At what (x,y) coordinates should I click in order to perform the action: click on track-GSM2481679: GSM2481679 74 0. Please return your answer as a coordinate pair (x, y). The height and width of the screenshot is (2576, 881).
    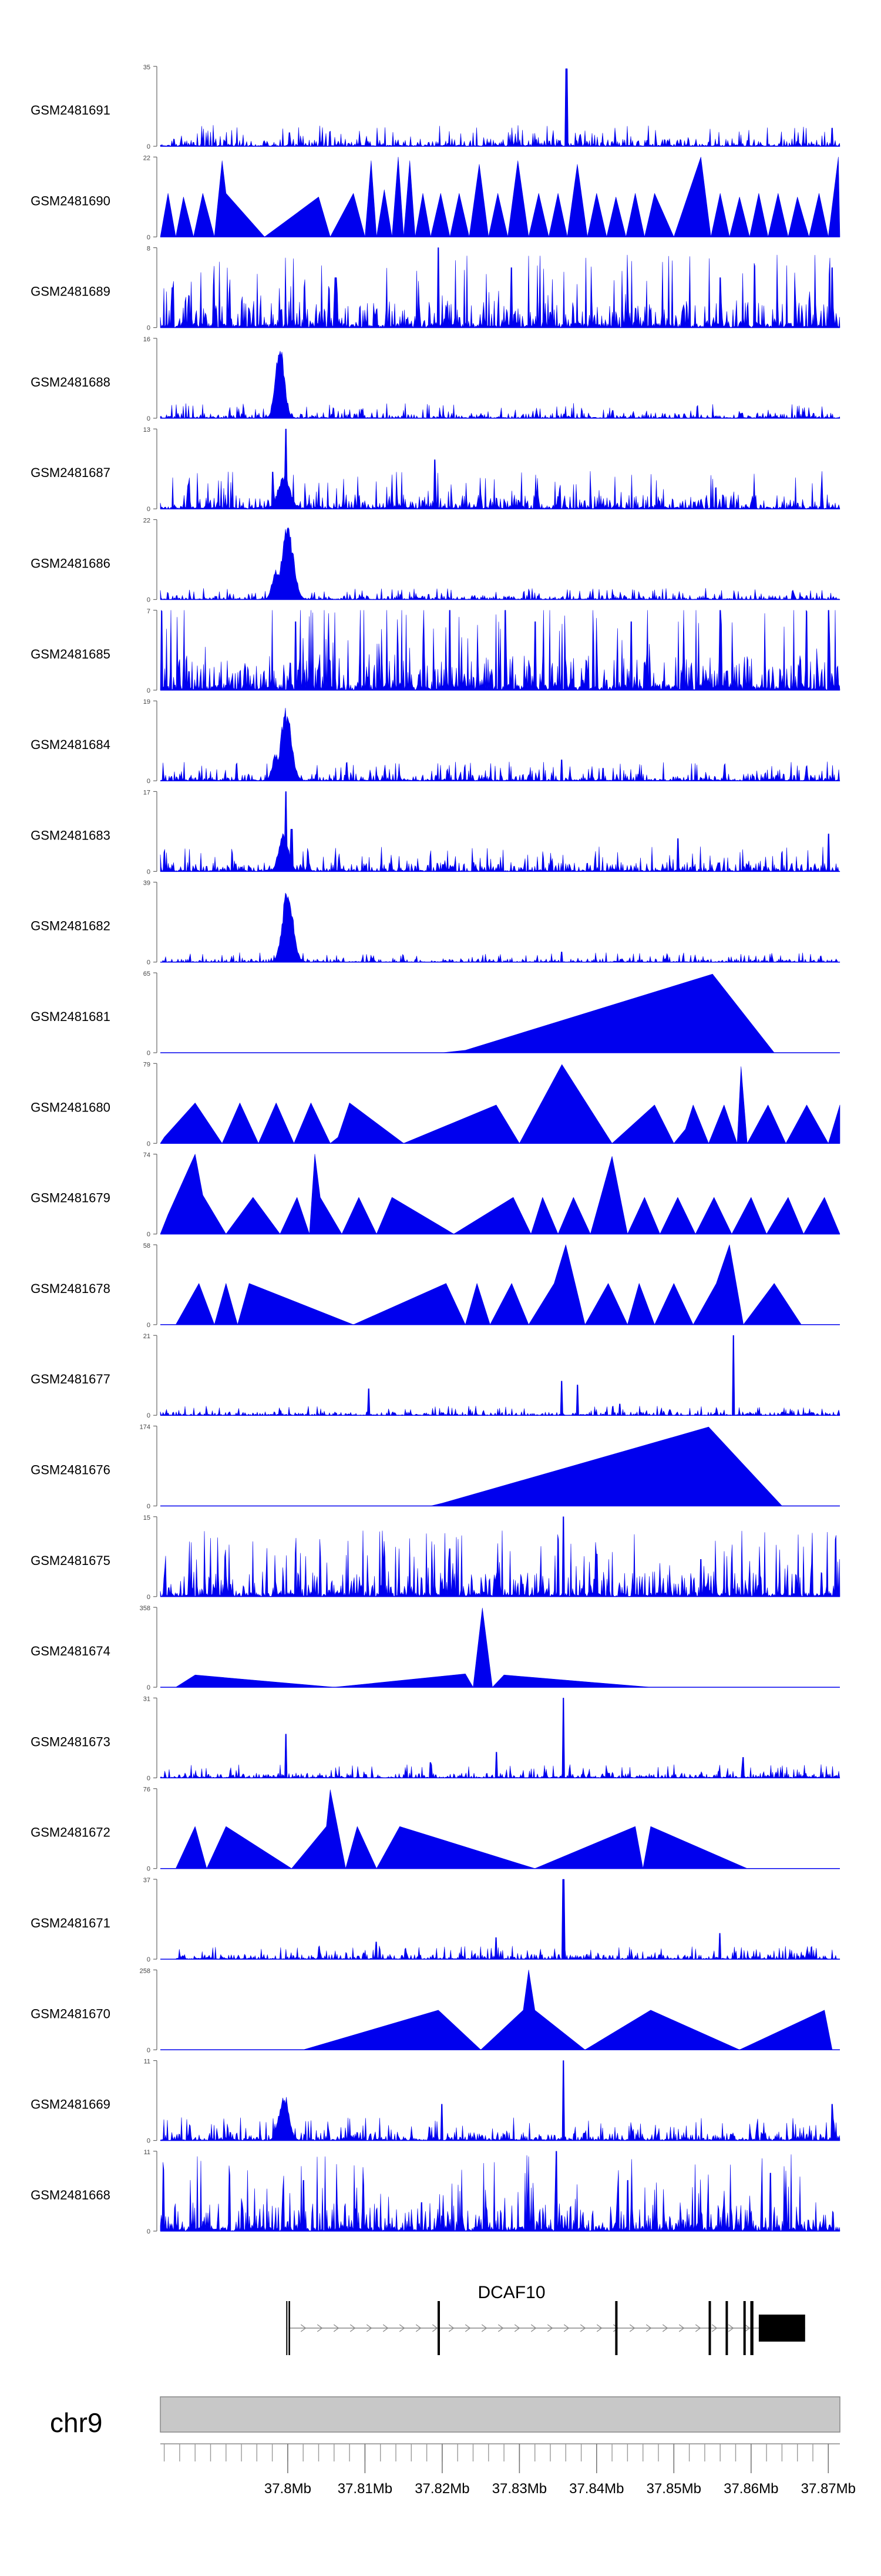
    Looking at the image, I should click on (435, 1195).